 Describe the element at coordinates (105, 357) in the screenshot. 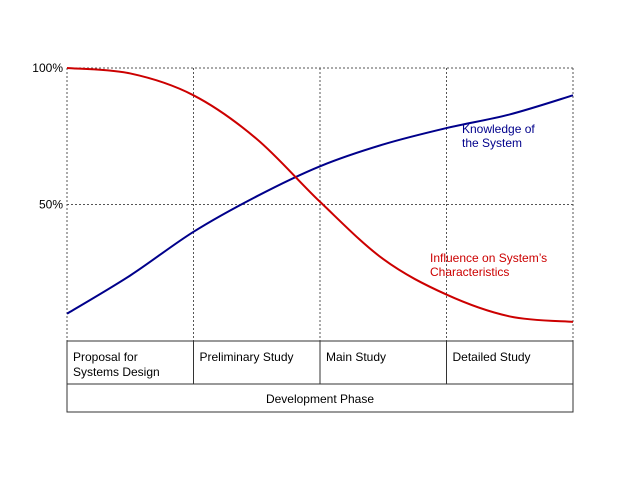

I see `phase-label: Proposal for` at that location.